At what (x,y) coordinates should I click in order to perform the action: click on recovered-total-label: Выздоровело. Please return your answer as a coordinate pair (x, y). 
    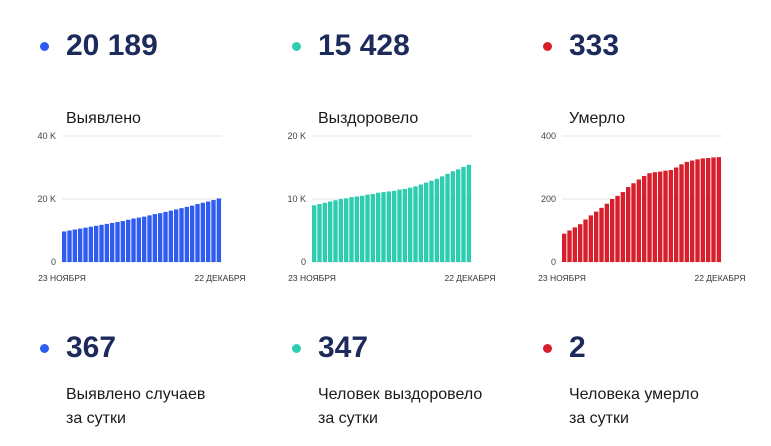
    Looking at the image, I should click on (368, 118).